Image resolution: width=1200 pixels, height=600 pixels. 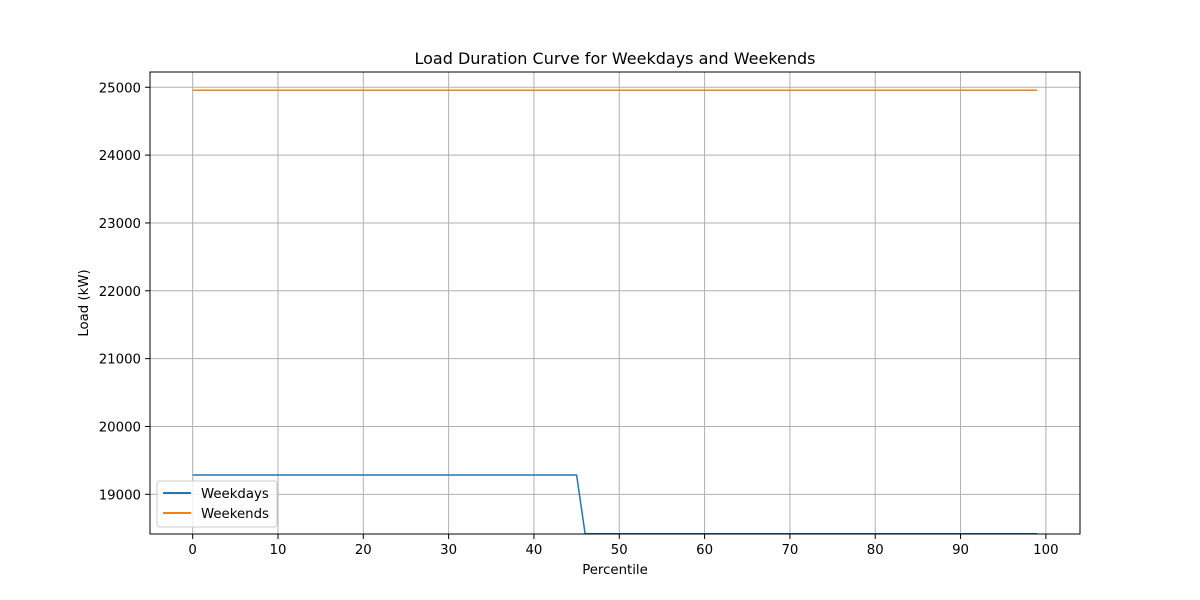 What do you see at coordinates (615, 504) in the screenshot?
I see `series-line-weekdays` at bounding box center [615, 504].